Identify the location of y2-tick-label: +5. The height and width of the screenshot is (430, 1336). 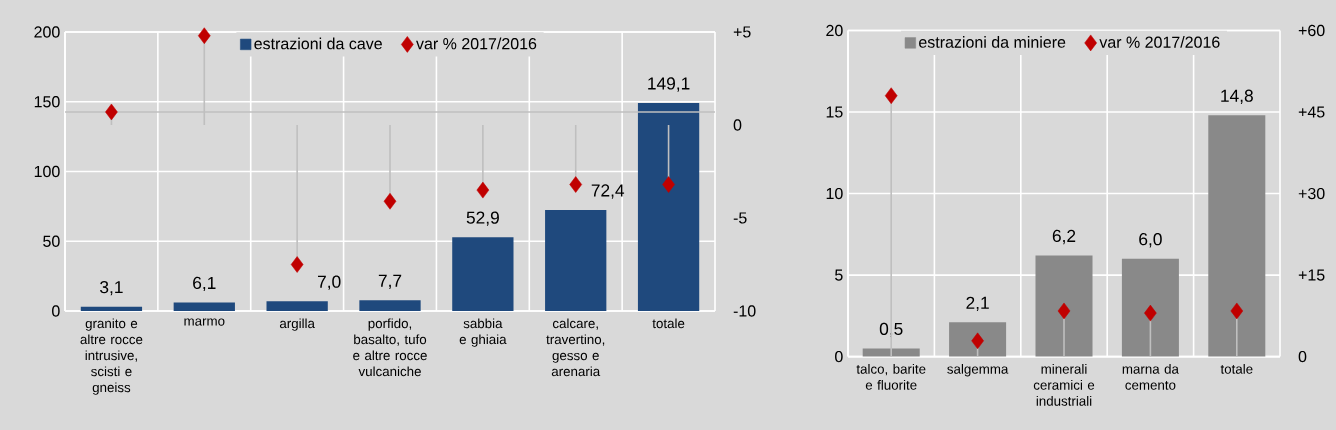
(742, 32).